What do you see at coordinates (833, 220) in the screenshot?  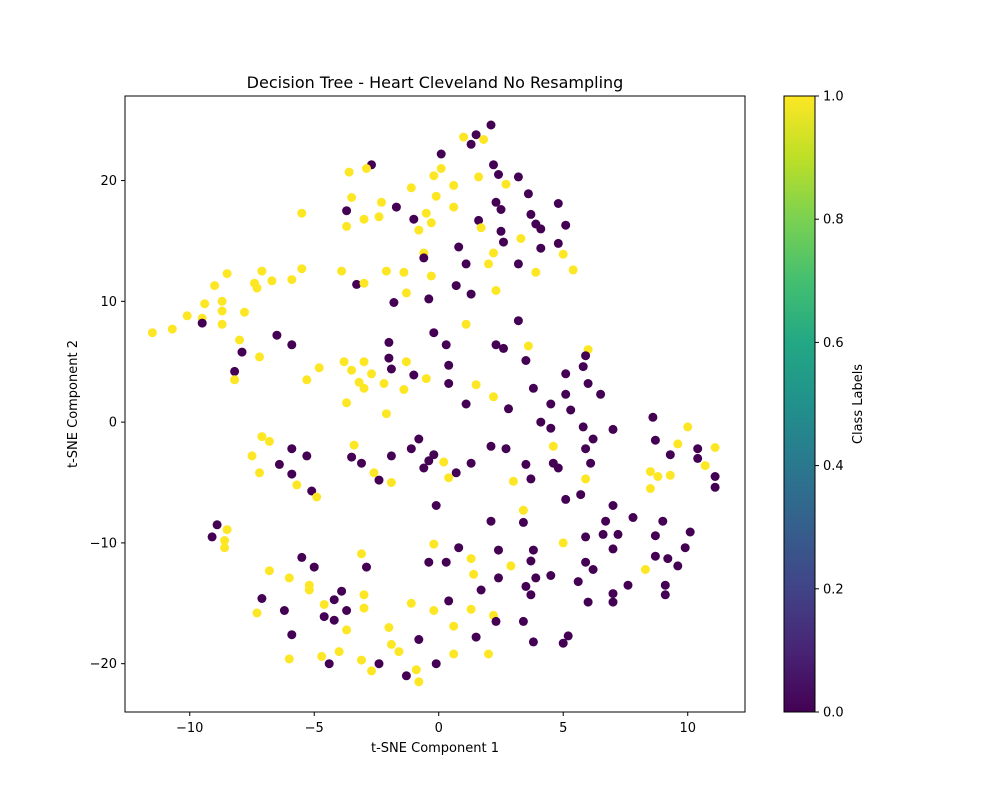 I see `colorbar-tick-label: 0.8` at bounding box center [833, 220].